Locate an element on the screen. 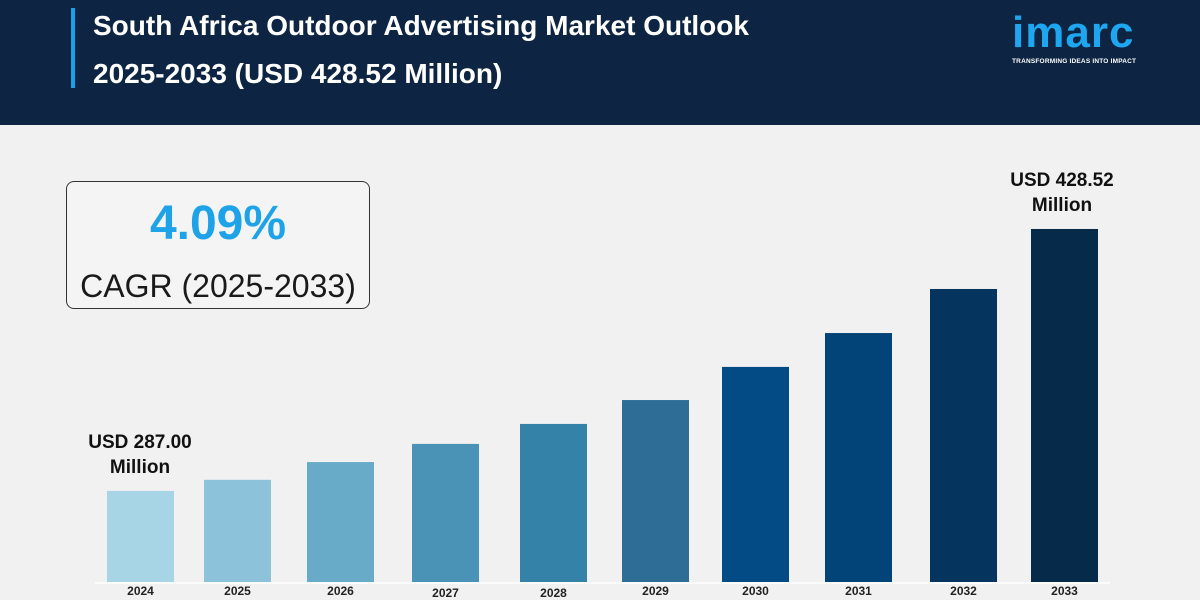 This screenshot has width=1200, height=600. last-label-line-2: Million is located at coordinates (1062, 205).